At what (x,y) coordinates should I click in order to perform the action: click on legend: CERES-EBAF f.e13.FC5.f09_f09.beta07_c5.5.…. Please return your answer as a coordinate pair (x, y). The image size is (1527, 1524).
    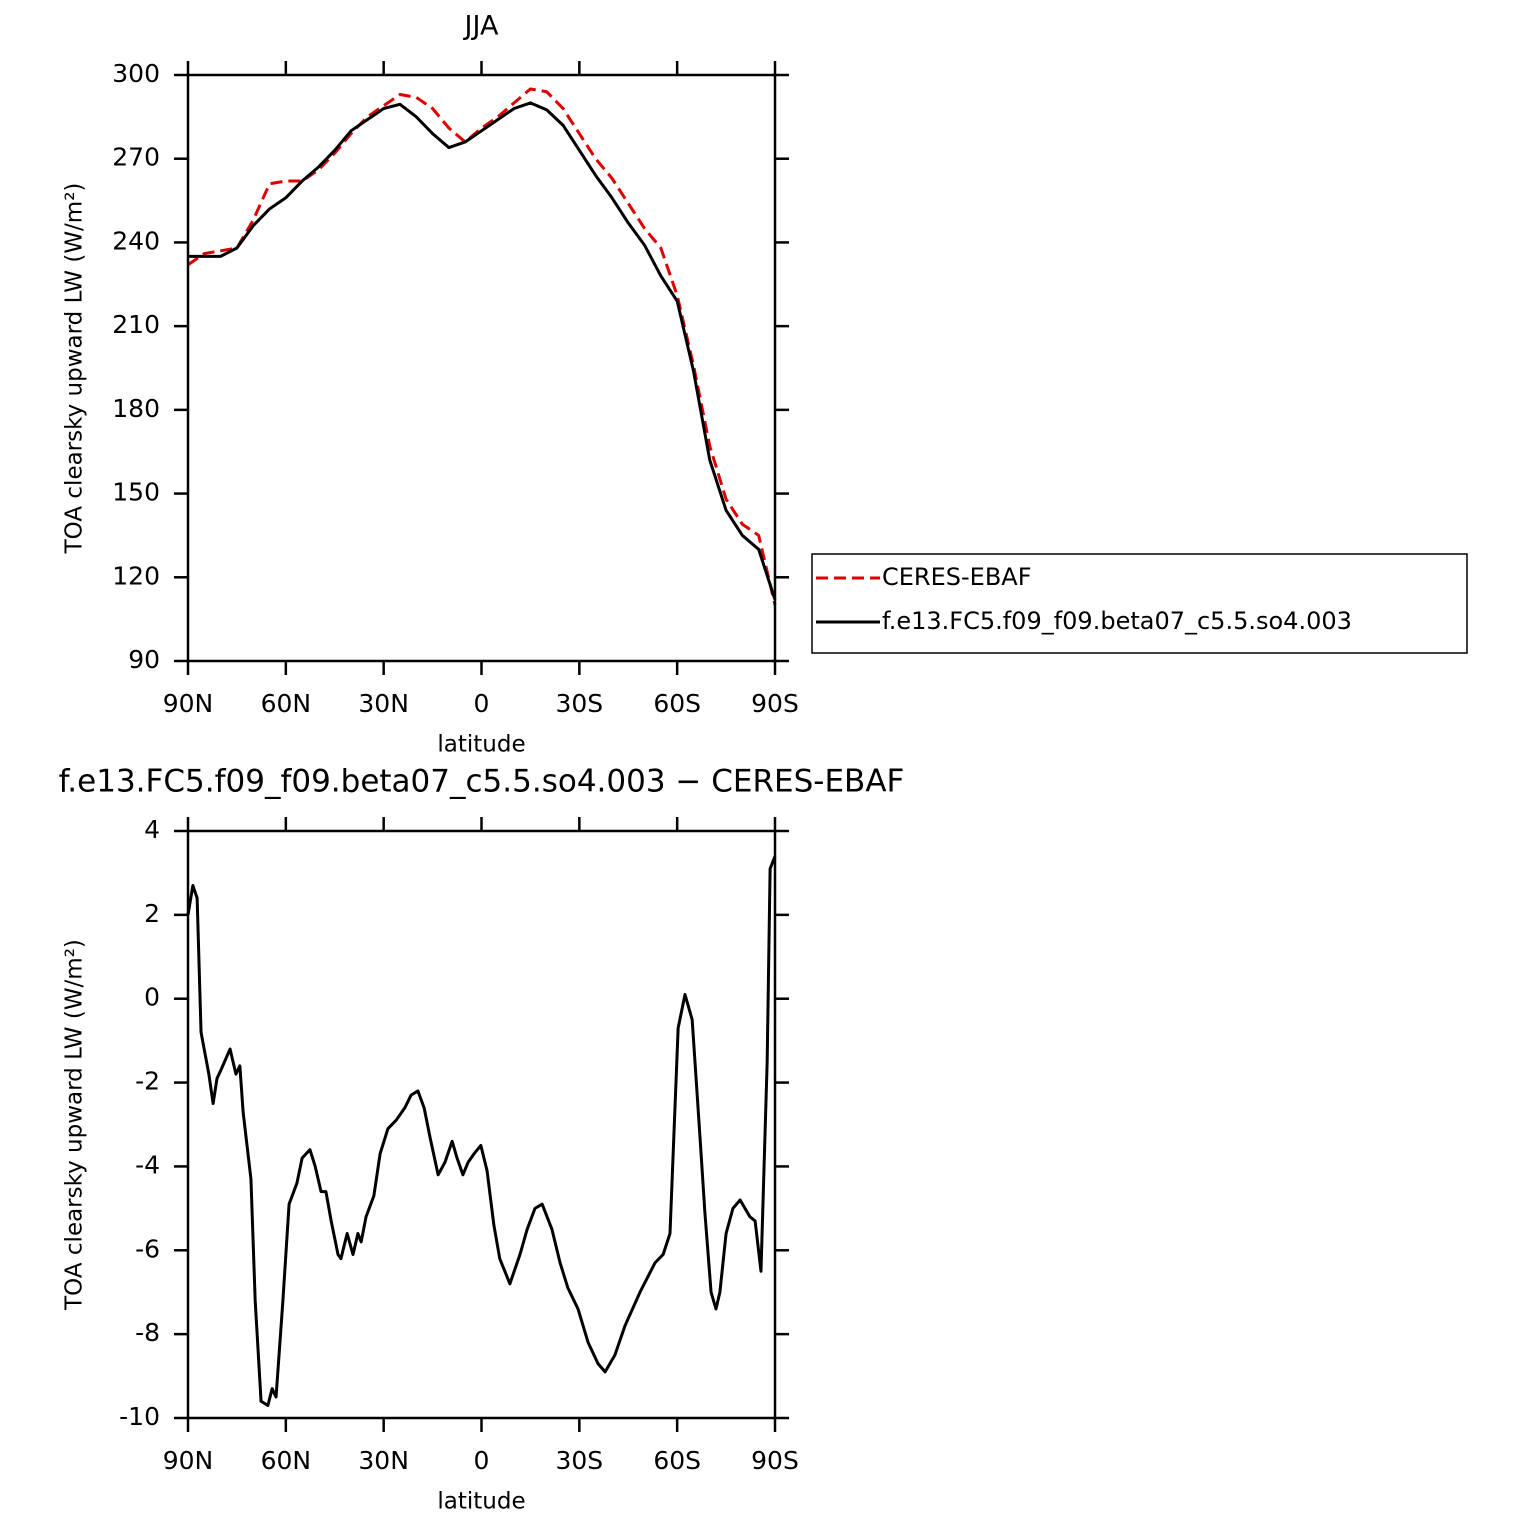
    Looking at the image, I should click on (1139, 603).